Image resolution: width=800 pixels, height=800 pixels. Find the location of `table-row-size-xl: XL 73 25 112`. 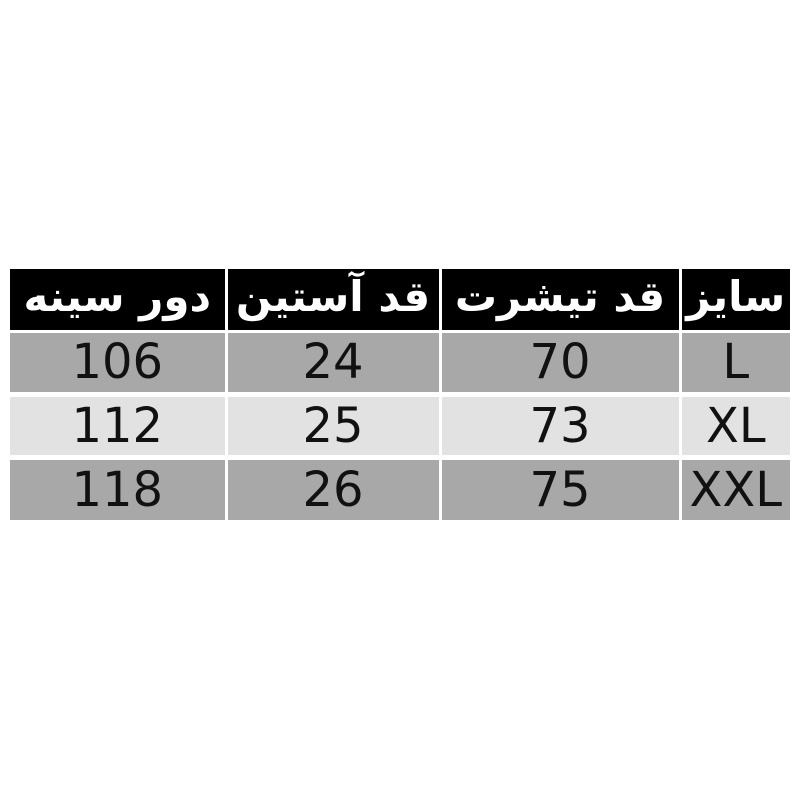

table-row-size-xl: XL 73 25 112 is located at coordinates (400, 424).